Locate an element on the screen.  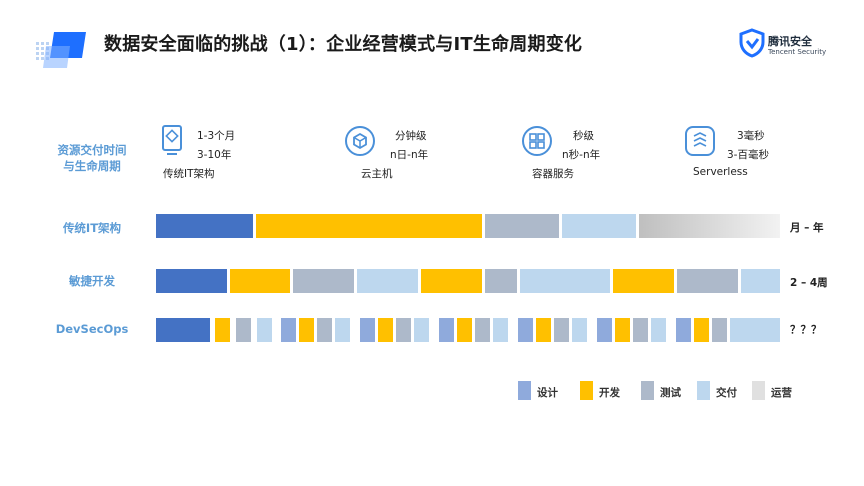
tencent-security-logo is located at coordinates (752, 43).